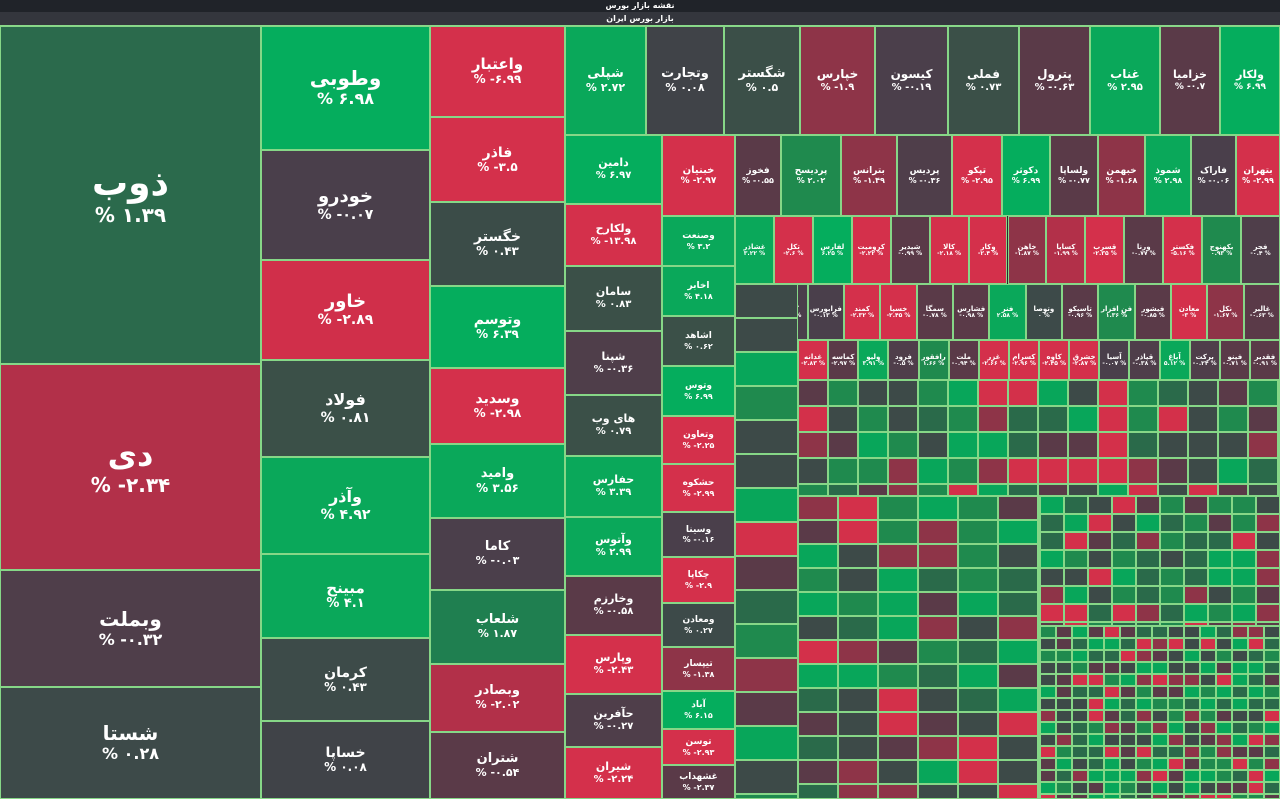 This screenshot has width=1280, height=799. I want to click on tile-tosan: توسن % -۲.۹۳, so click(698, 747).